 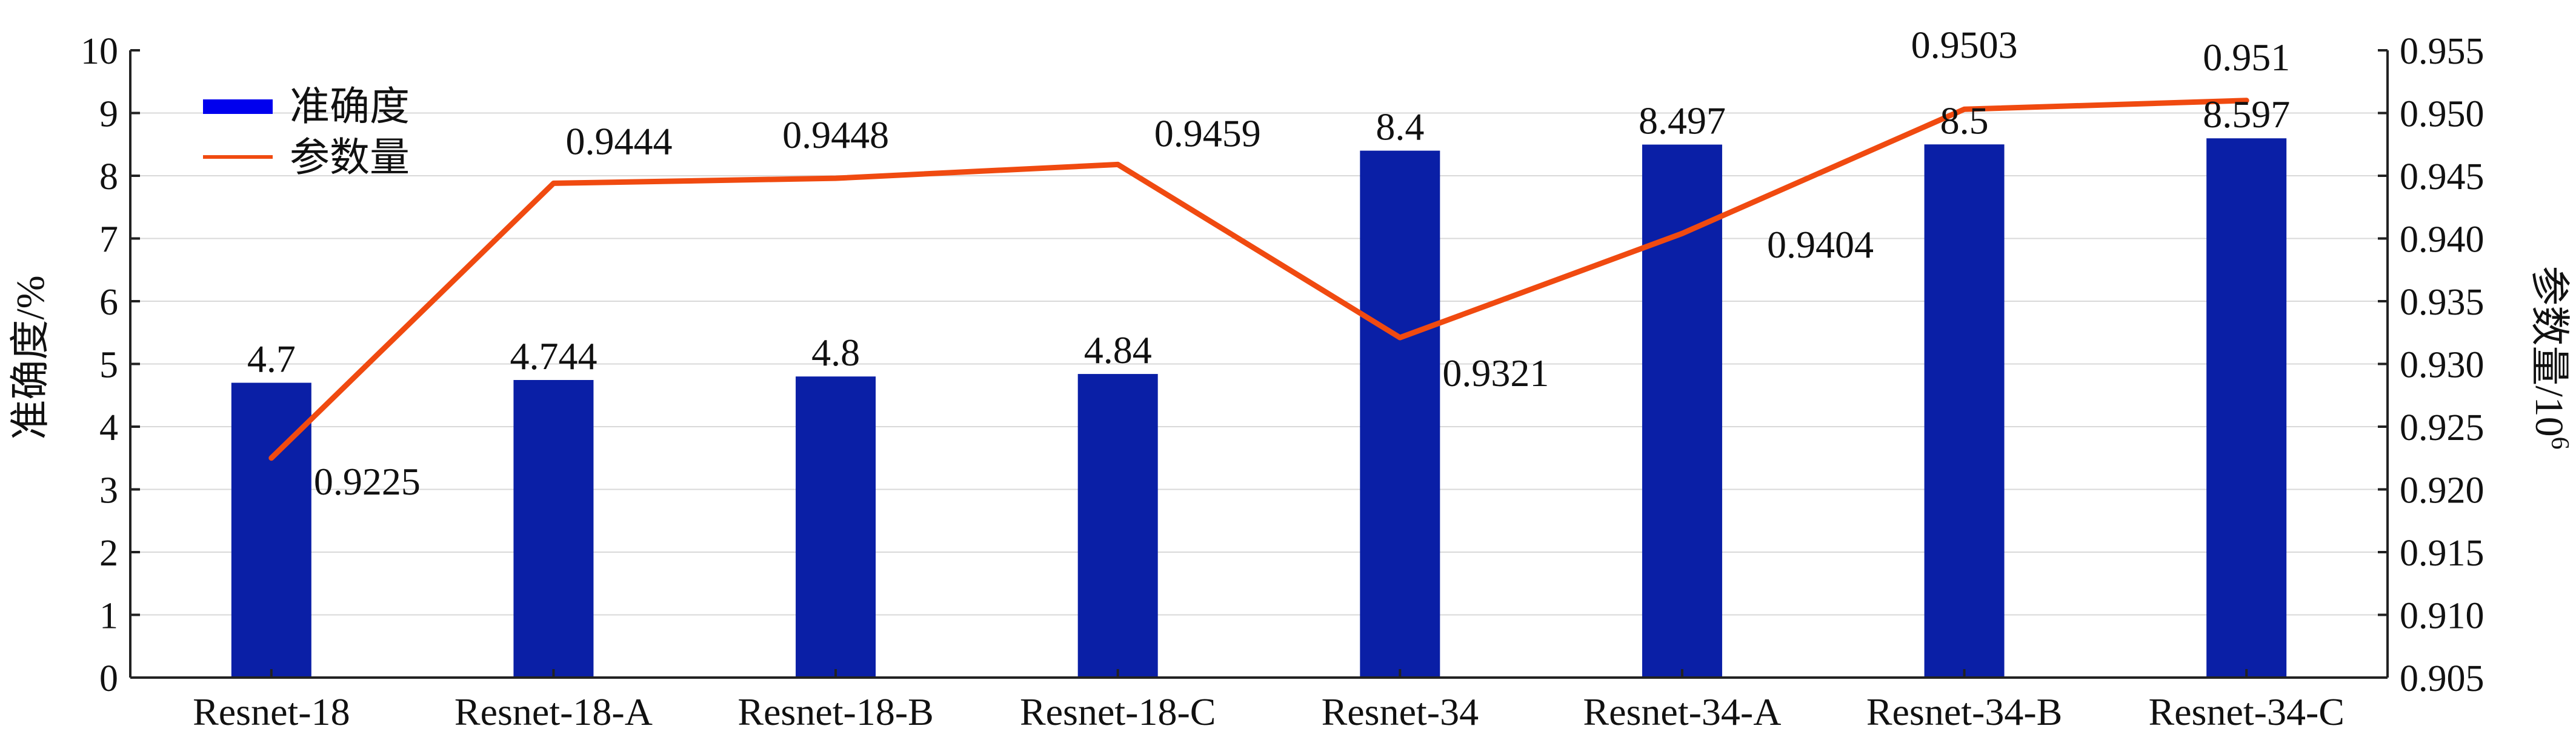 I want to click on bar-data-label: 8.497, so click(x=1682, y=120).